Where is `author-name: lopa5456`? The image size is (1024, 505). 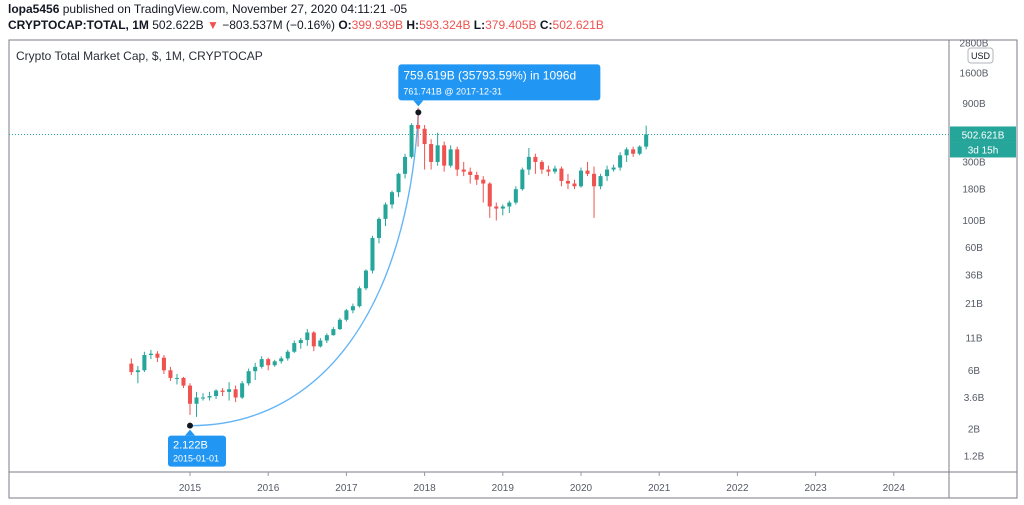
author-name: lopa5456 is located at coordinates (34, 9).